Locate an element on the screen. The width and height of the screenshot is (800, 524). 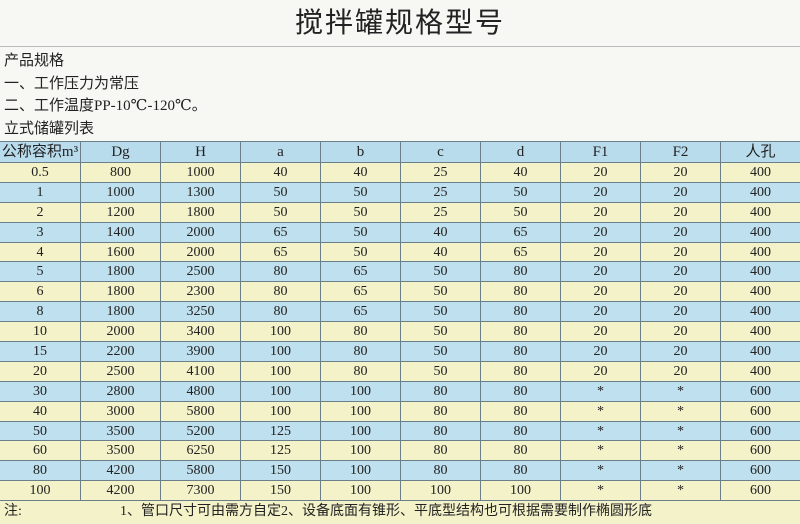
table-row: 5 1800 2500 80 65 50 80 20 20 400 is located at coordinates (400, 271).